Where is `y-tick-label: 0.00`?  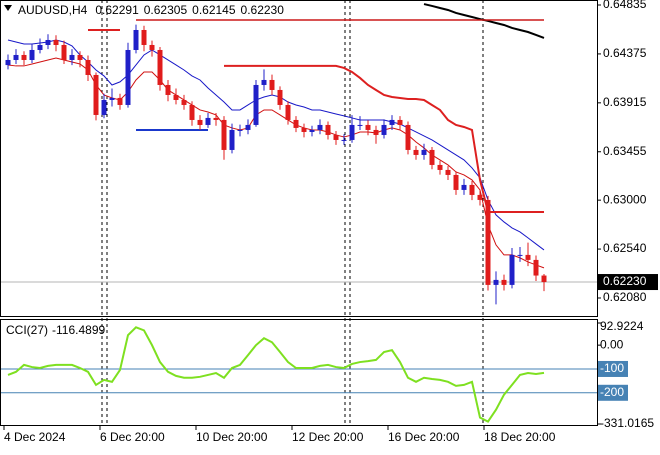 y-tick-label: 0.00 is located at coordinates (612, 344).